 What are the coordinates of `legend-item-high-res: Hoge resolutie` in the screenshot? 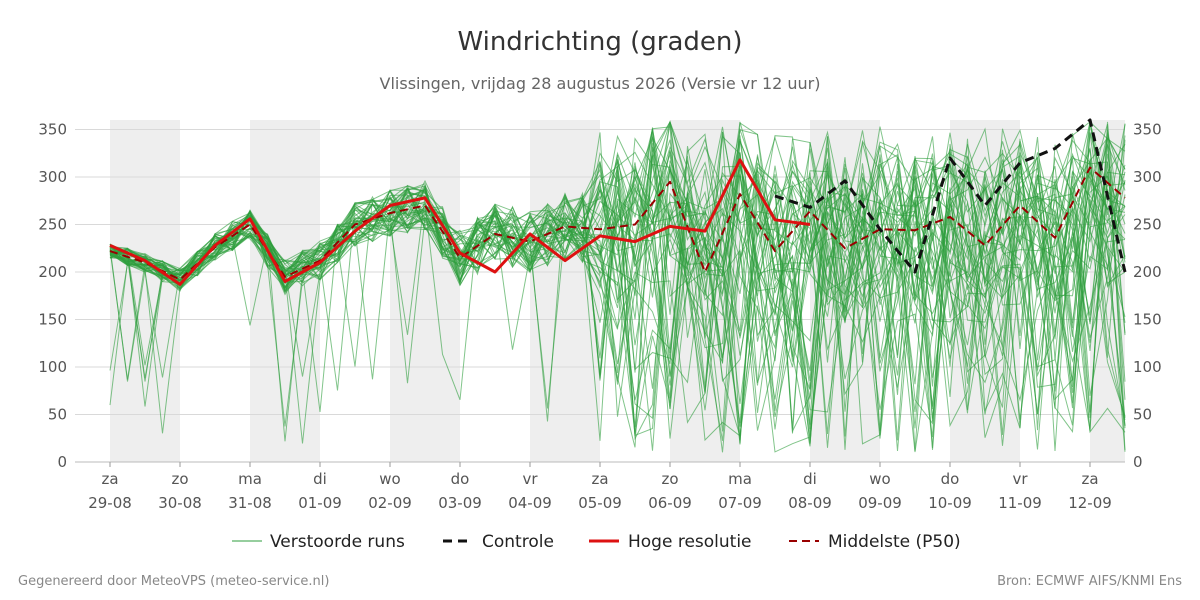 It's located at (670, 542).